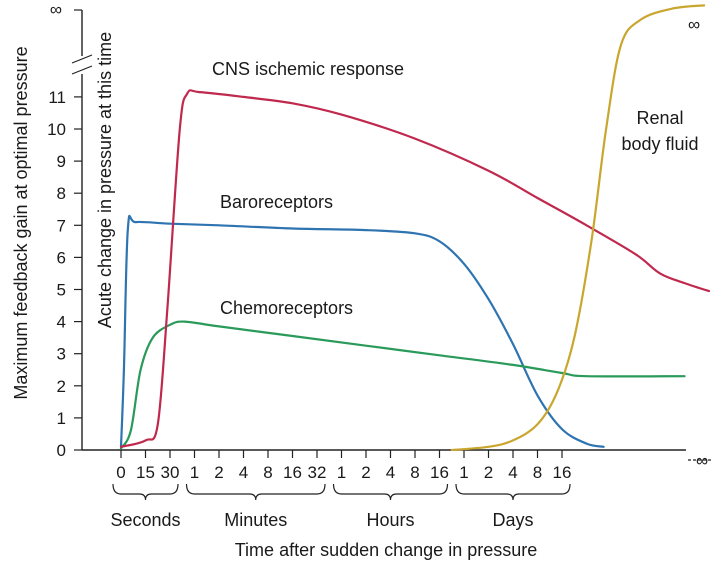 This screenshot has width=723, height=561. Describe the element at coordinates (120, 472) in the screenshot. I see `x-tick-label: 0` at that location.